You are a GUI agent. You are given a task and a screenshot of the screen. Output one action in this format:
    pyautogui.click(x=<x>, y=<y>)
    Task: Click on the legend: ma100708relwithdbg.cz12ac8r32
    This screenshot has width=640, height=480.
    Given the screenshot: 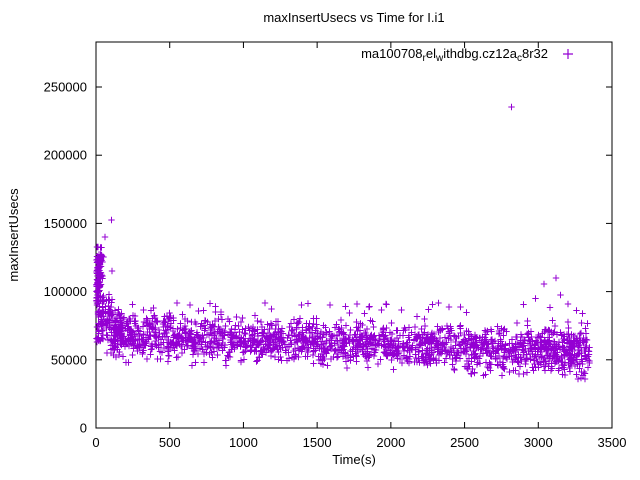 What is the action you would take?
    pyautogui.click(x=467, y=55)
    